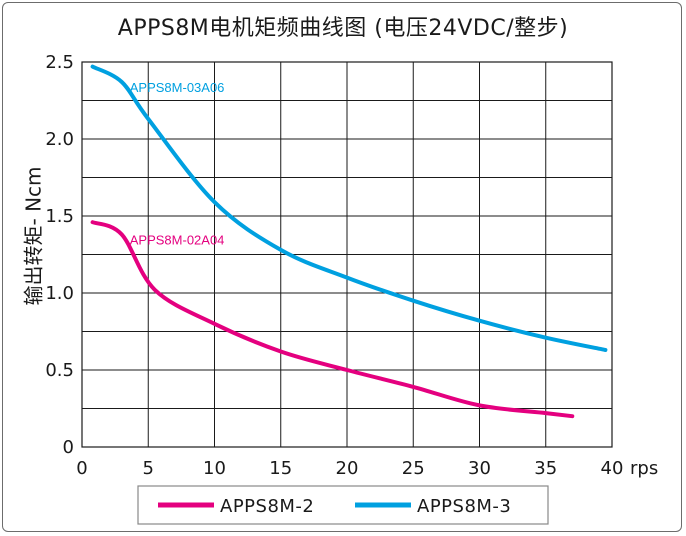 The image size is (686, 536). I want to click on y-tick-label: 2.5, so click(59, 62).